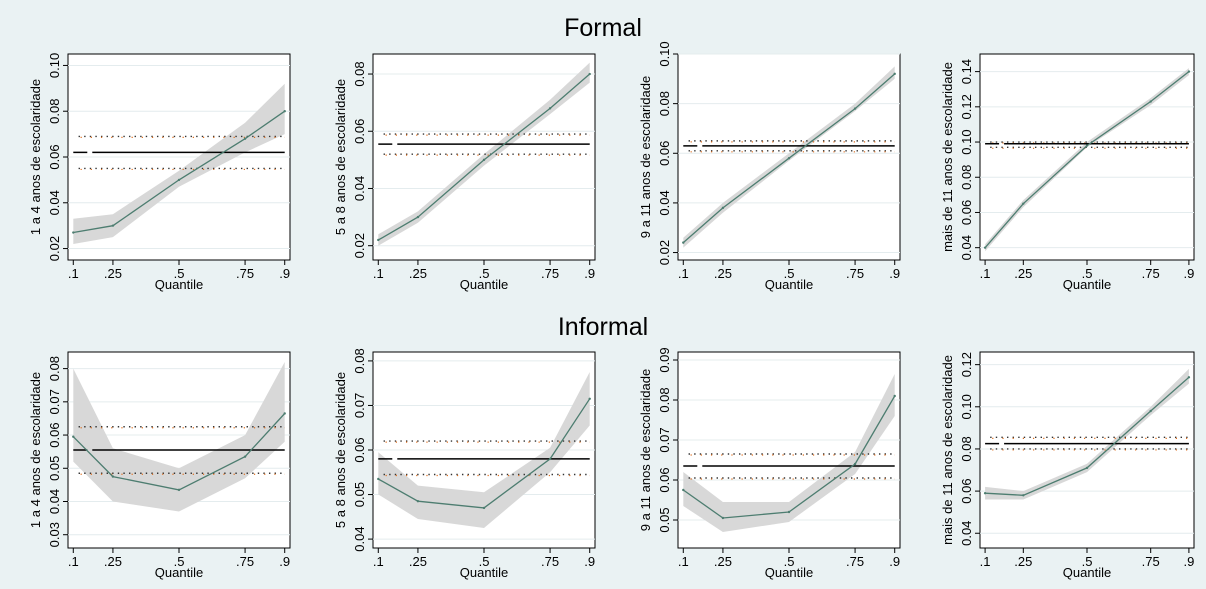 This screenshot has height=589, width=1206. I want to click on y-axis-label: 1 a 4 anos de escolaridade, so click(35, 157).